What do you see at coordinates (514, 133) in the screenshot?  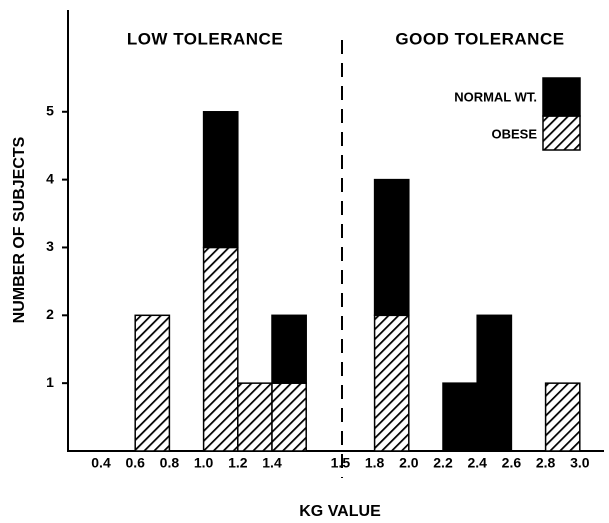 I see `legend-label: OBESE` at bounding box center [514, 133].